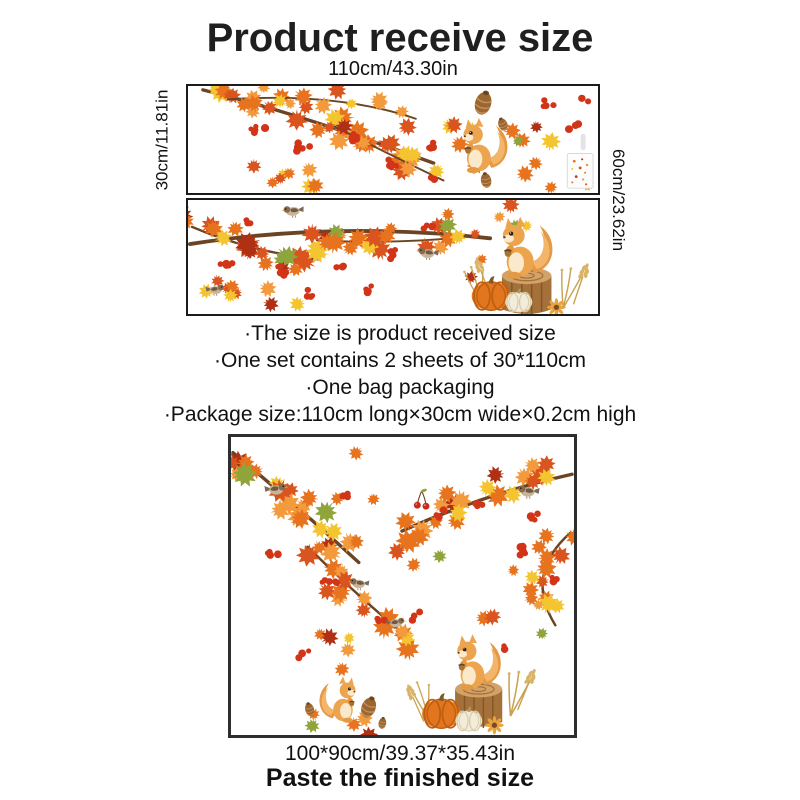 This screenshot has width=800, height=800. Describe the element at coordinates (393, 69) in the screenshot. I see `sheet-width-label: 110cm/43.30in` at that location.